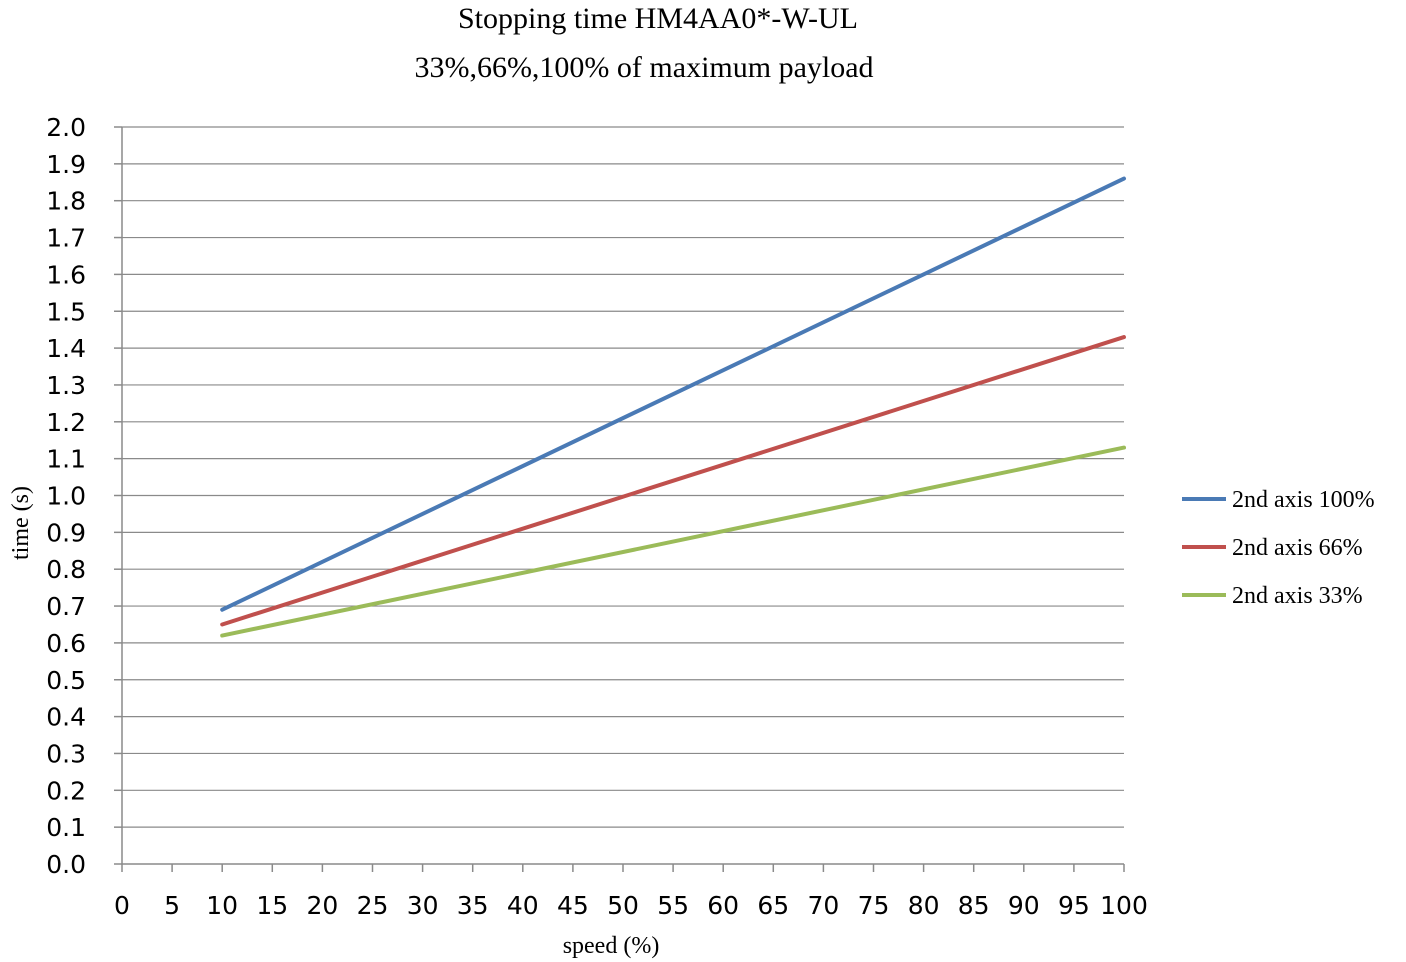  What do you see at coordinates (122, 905) in the screenshot?
I see `x-tick-label: 0` at bounding box center [122, 905].